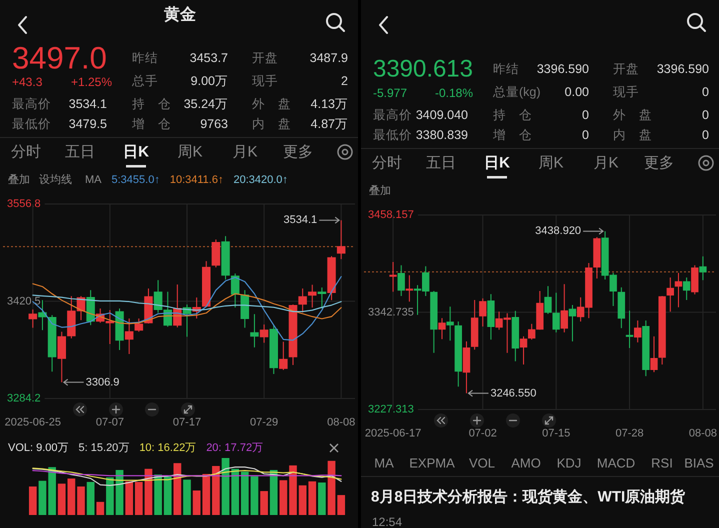 Image resolution: width=719 pixels, height=528 pixels. Describe the element at coordinates (390, 93) in the screenshot. I see `text: -5.977` at that location.